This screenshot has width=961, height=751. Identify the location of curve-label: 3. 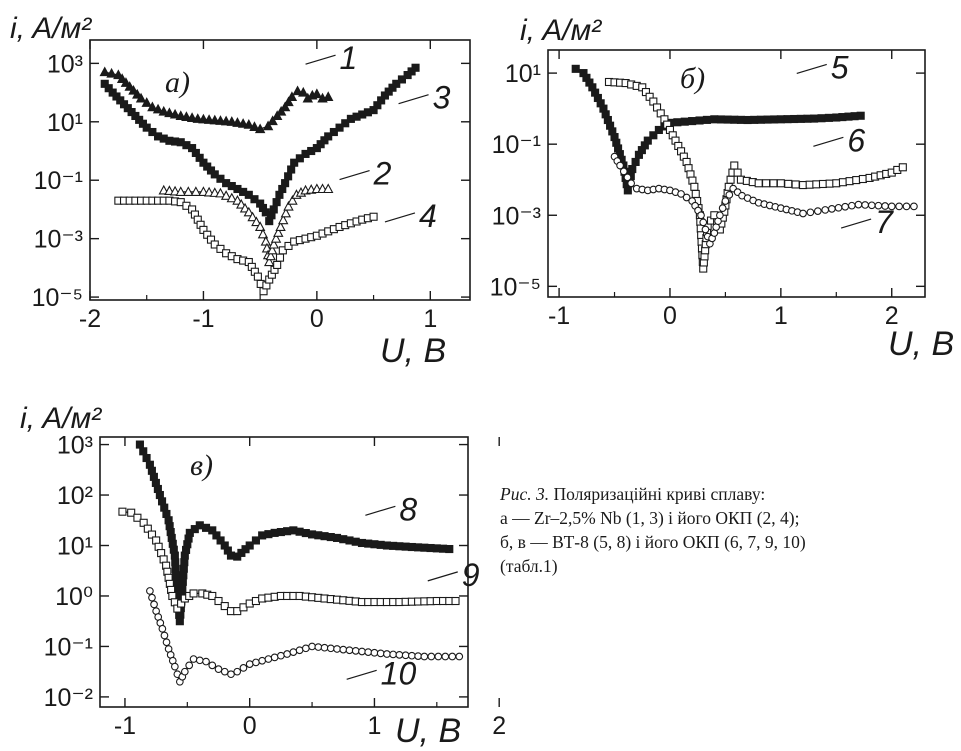
(442, 98).